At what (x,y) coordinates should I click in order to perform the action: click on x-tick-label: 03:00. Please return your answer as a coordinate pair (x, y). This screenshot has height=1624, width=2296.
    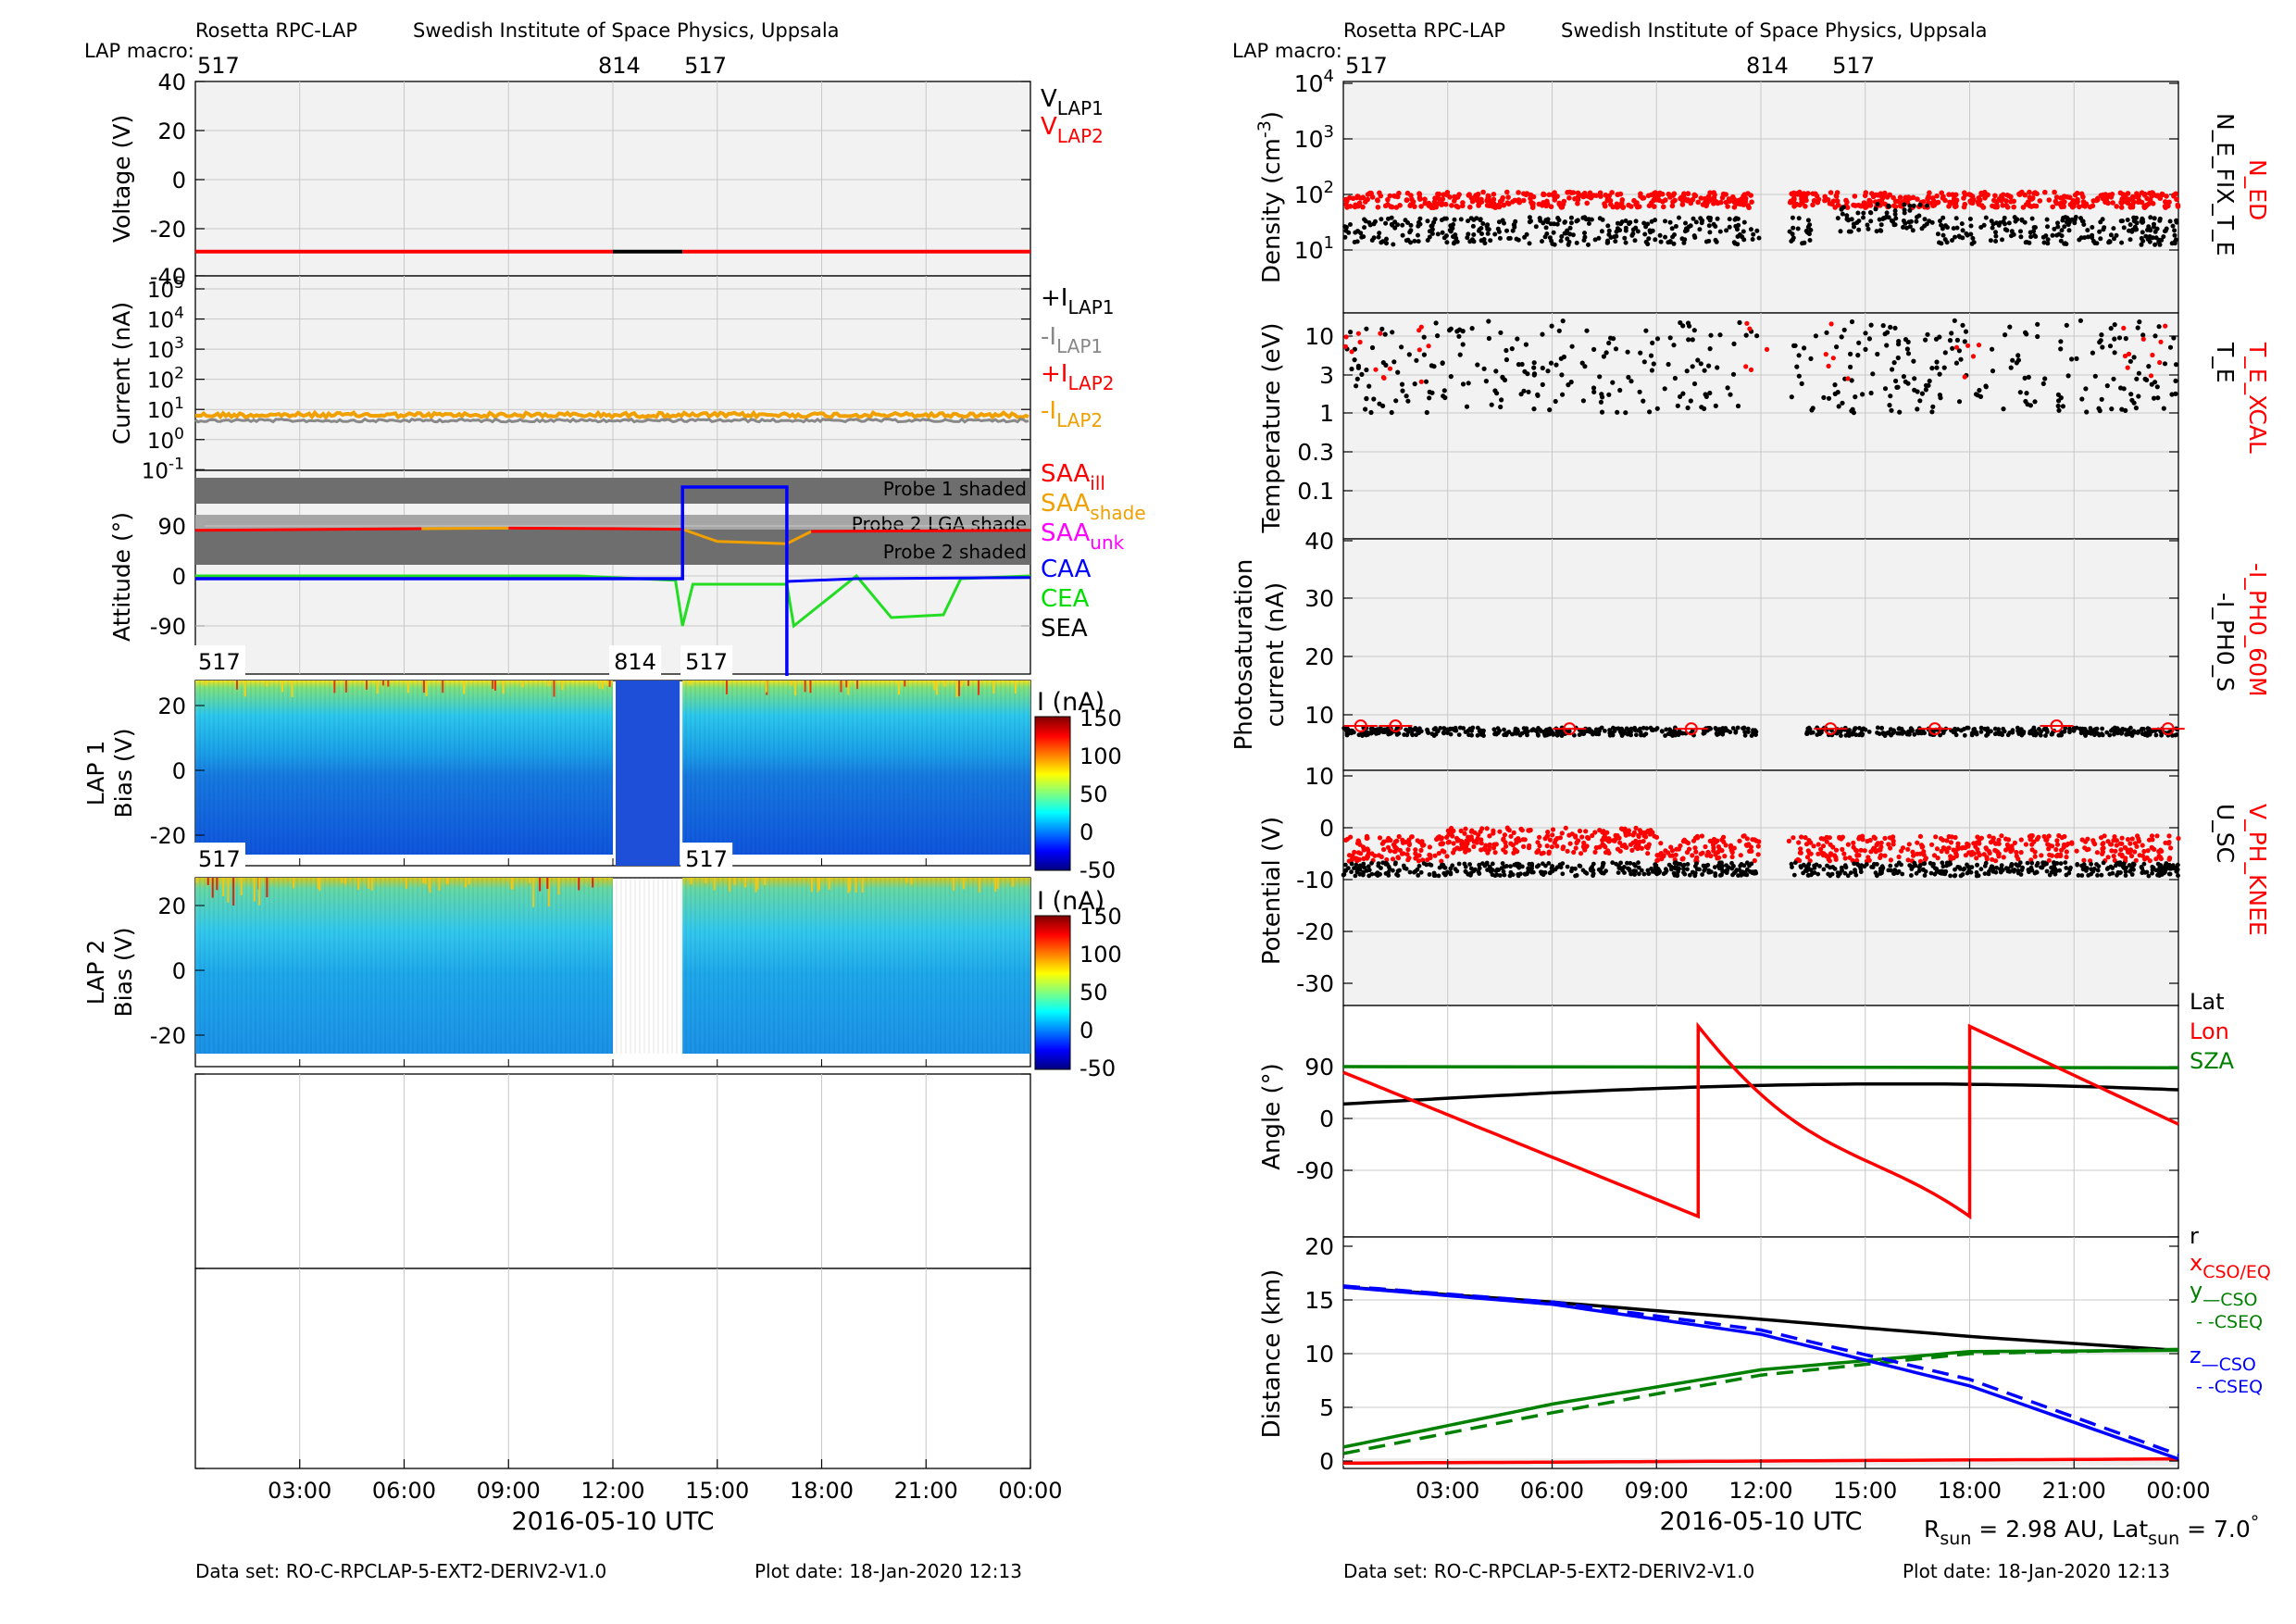
    Looking at the image, I should click on (299, 1491).